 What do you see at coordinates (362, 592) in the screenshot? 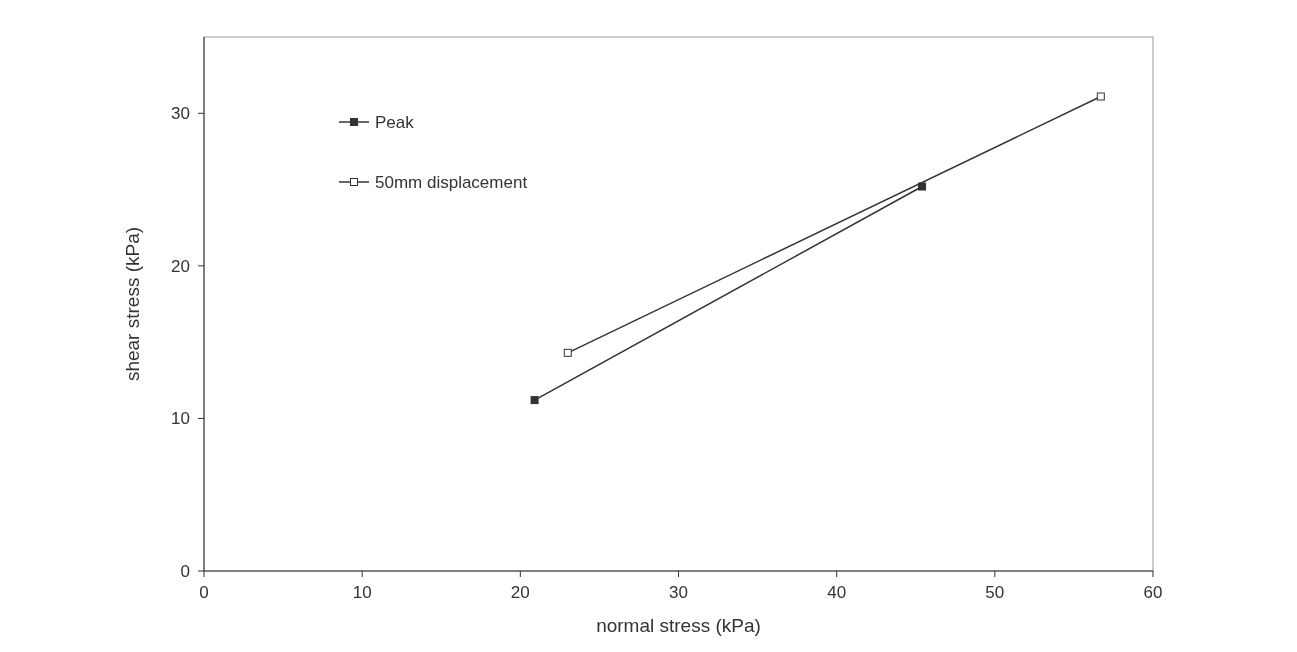
I see `x-tick-label: 10` at bounding box center [362, 592].